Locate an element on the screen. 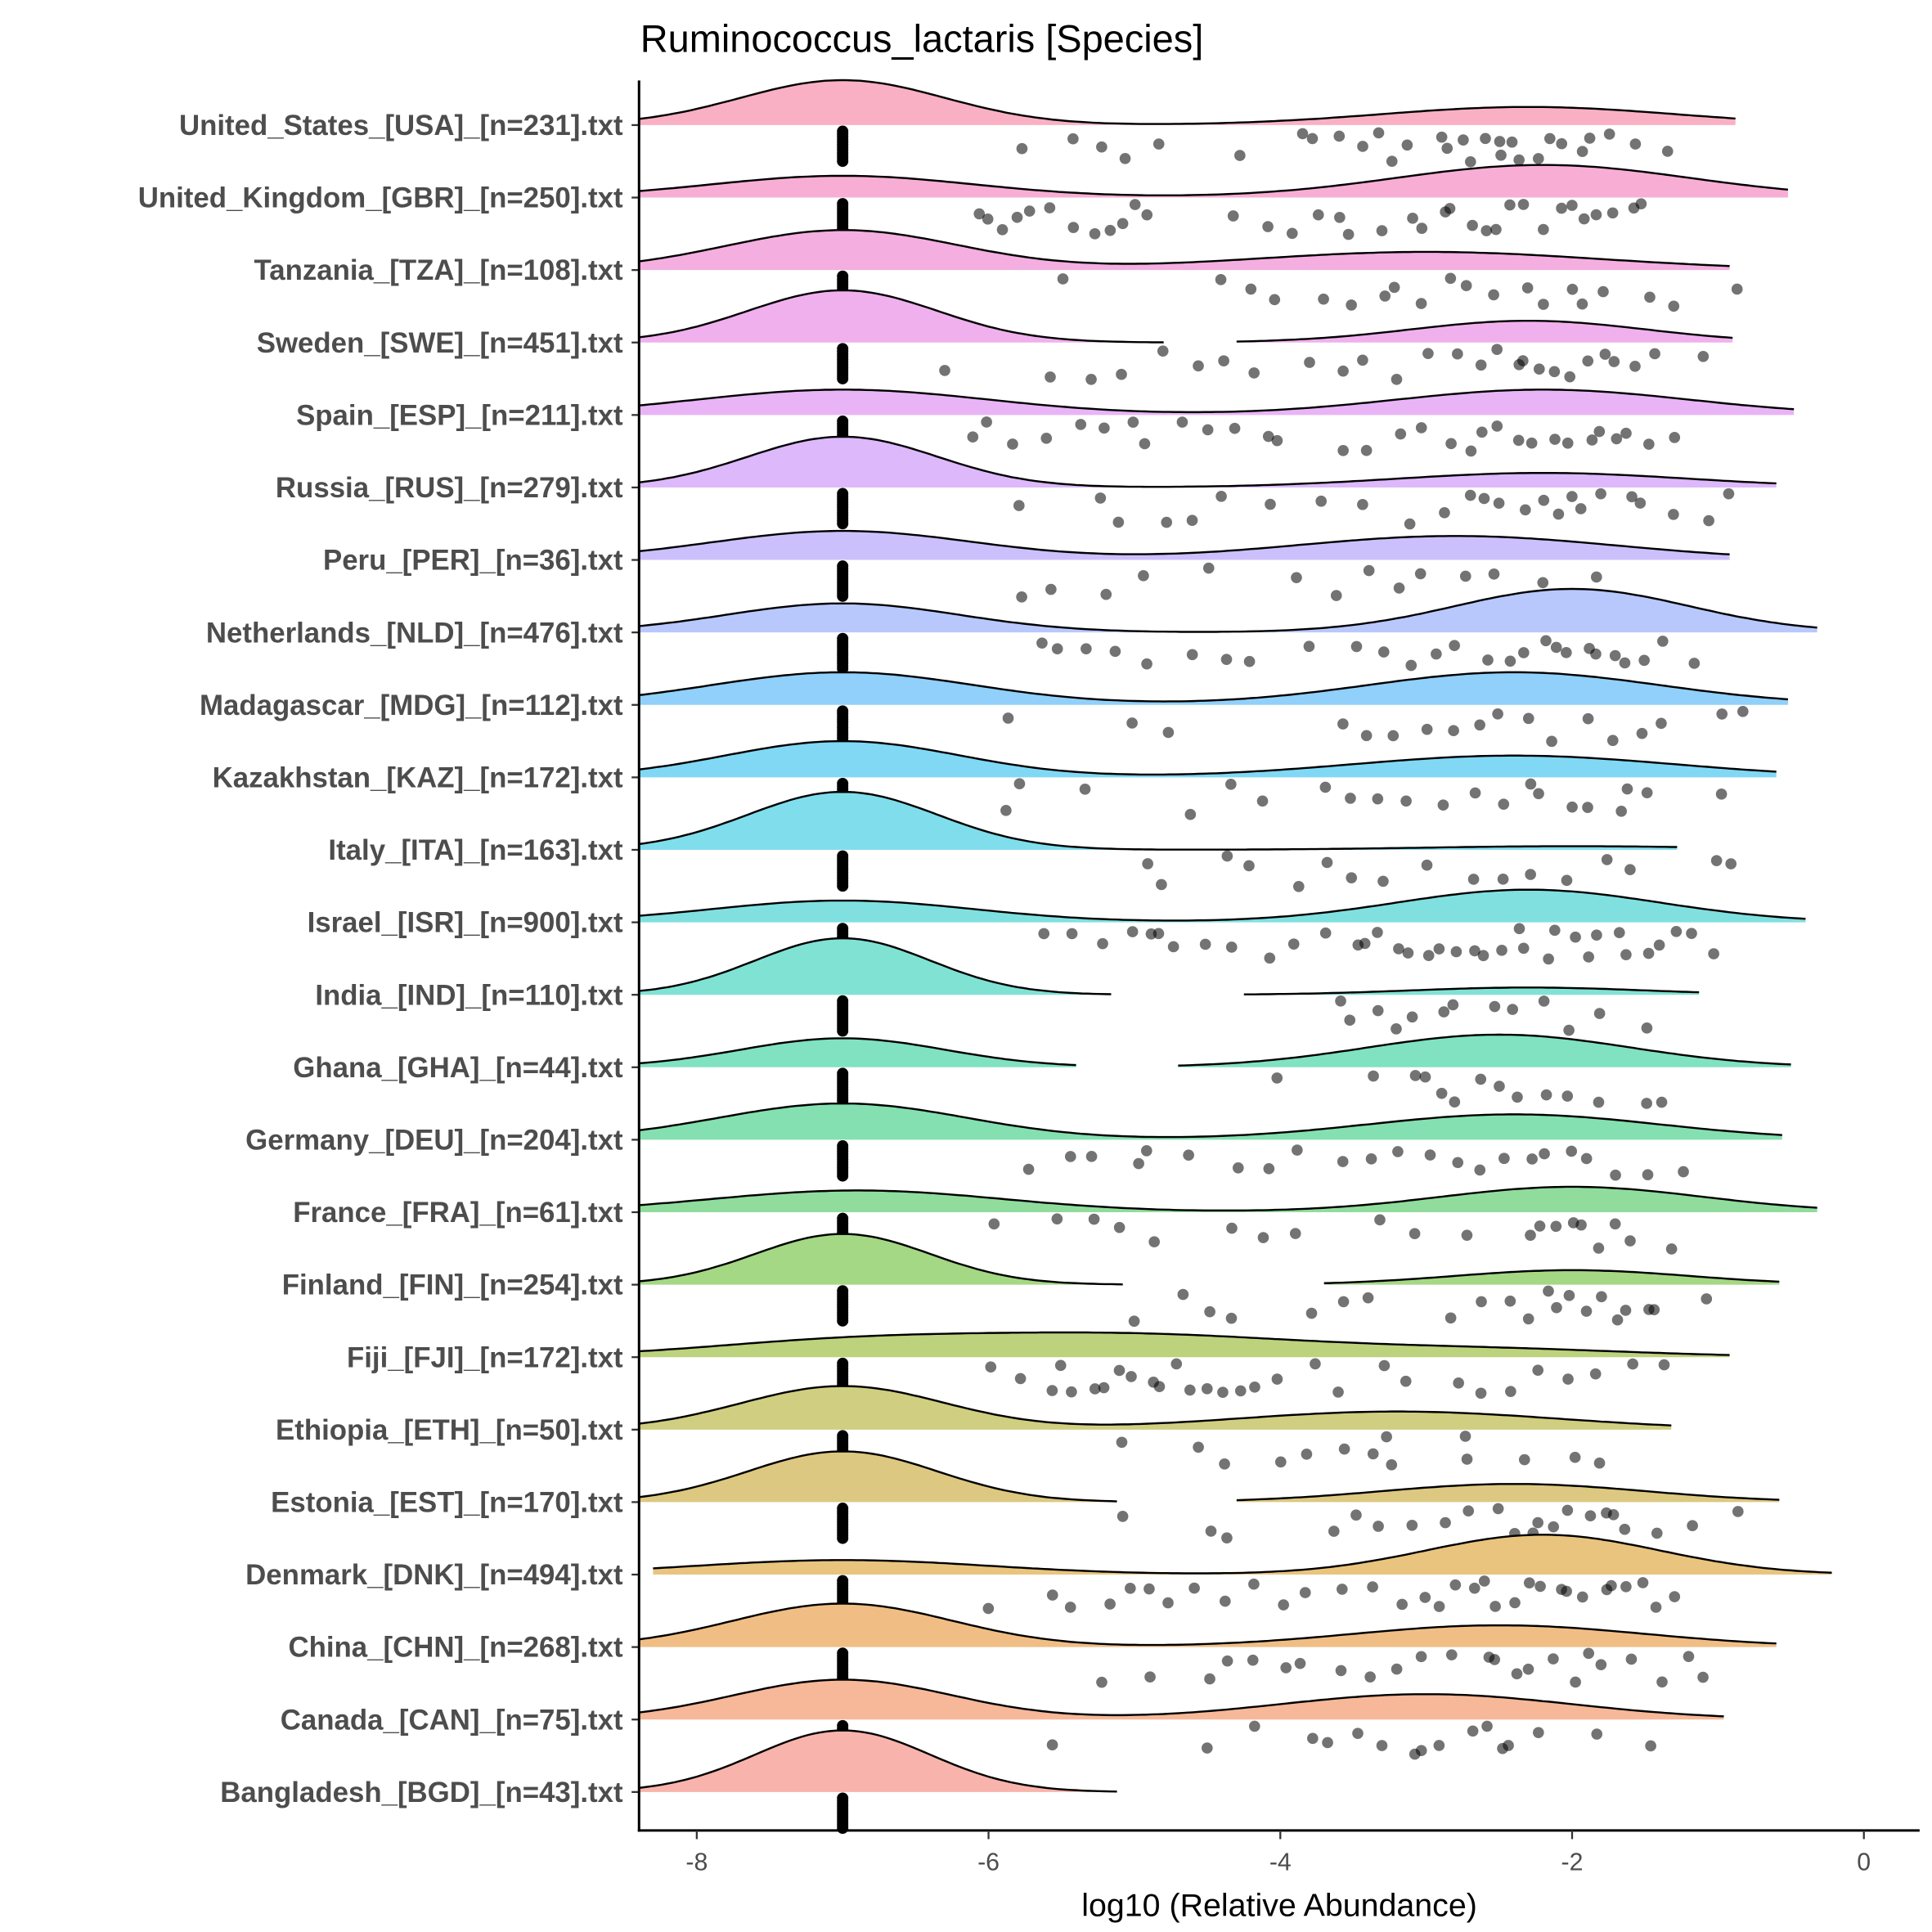 The image size is (1932, 1932). y-tick-label: Germany_[DEU]_[n=204].txt is located at coordinates (434, 1141).